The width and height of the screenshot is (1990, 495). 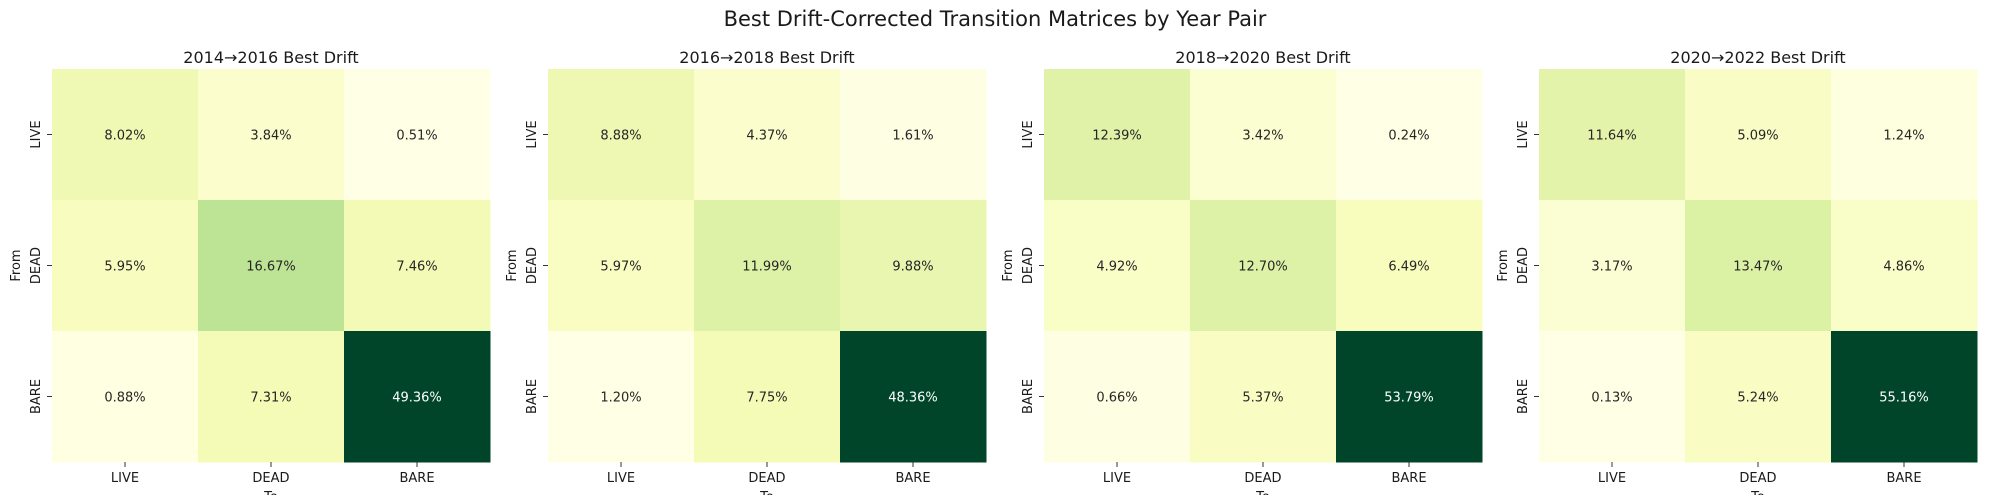 I want to click on cell-value-label: 5.95%, so click(x=124, y=267).